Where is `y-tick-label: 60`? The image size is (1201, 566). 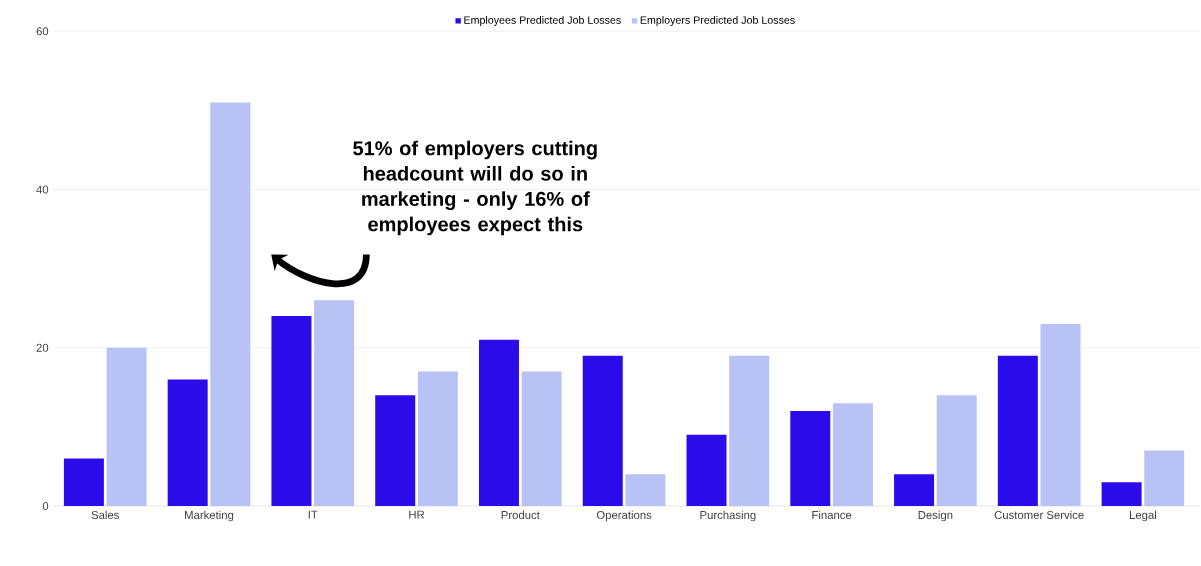
y-tick-label: 60 is located at coordinates (42, 31).